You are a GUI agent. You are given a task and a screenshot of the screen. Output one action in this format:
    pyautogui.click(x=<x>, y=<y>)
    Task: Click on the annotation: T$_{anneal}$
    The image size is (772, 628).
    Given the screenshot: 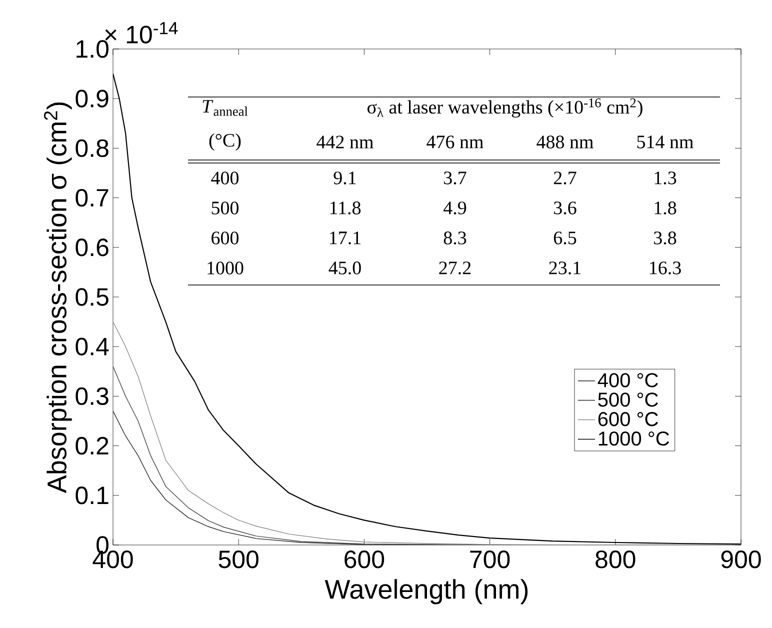 What is the action you would take?
    pyautogui.click(x=225, y=108)
    